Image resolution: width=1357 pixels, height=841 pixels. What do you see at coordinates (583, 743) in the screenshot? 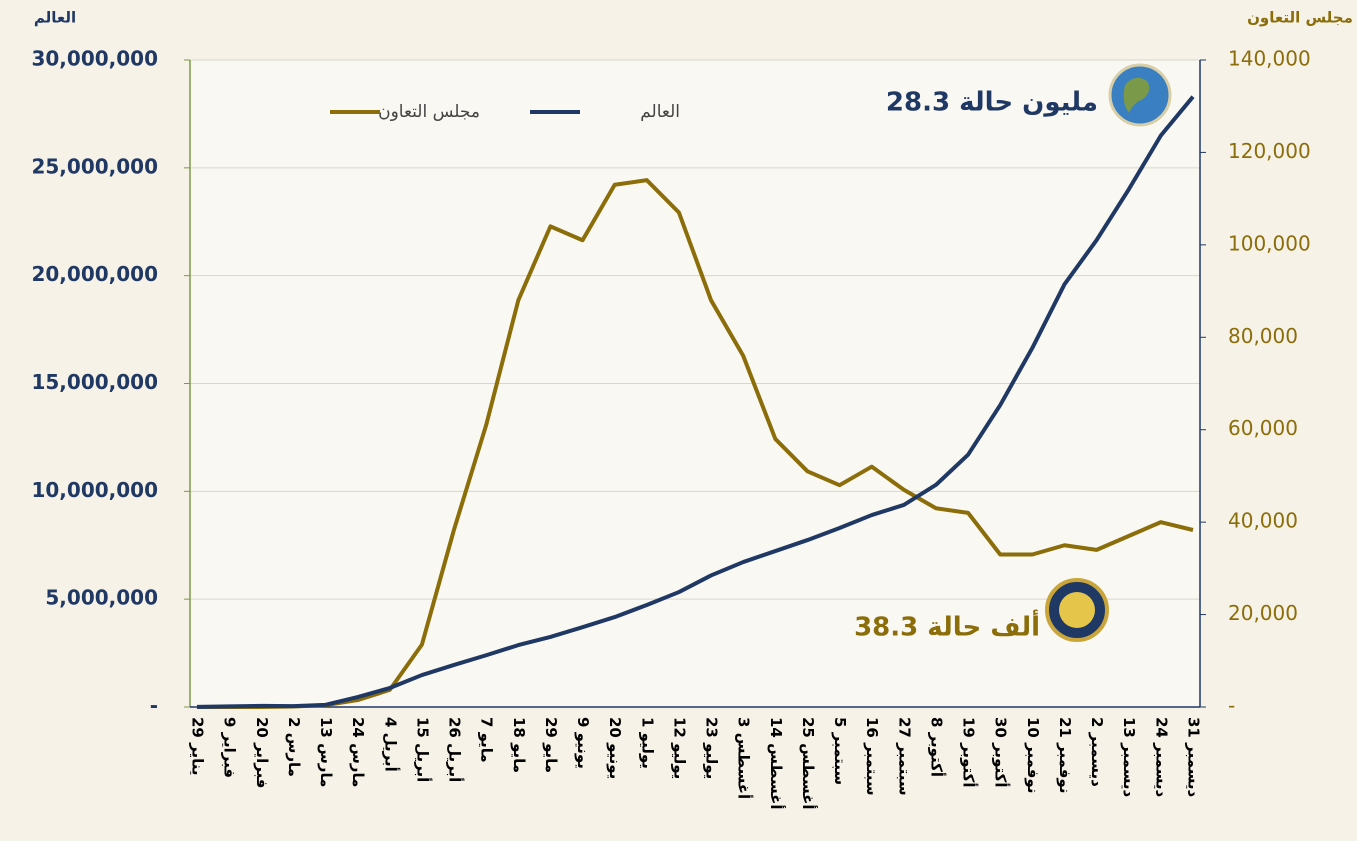
I see `x-tick-label: 9 يونيو` at bounding box center [583, 743].